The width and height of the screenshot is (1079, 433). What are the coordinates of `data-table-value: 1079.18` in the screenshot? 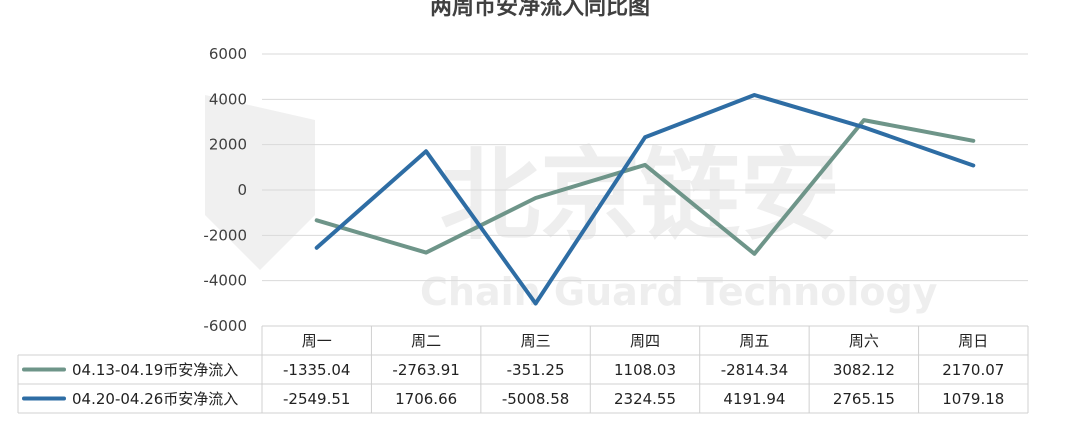 It's located at (973, 399).